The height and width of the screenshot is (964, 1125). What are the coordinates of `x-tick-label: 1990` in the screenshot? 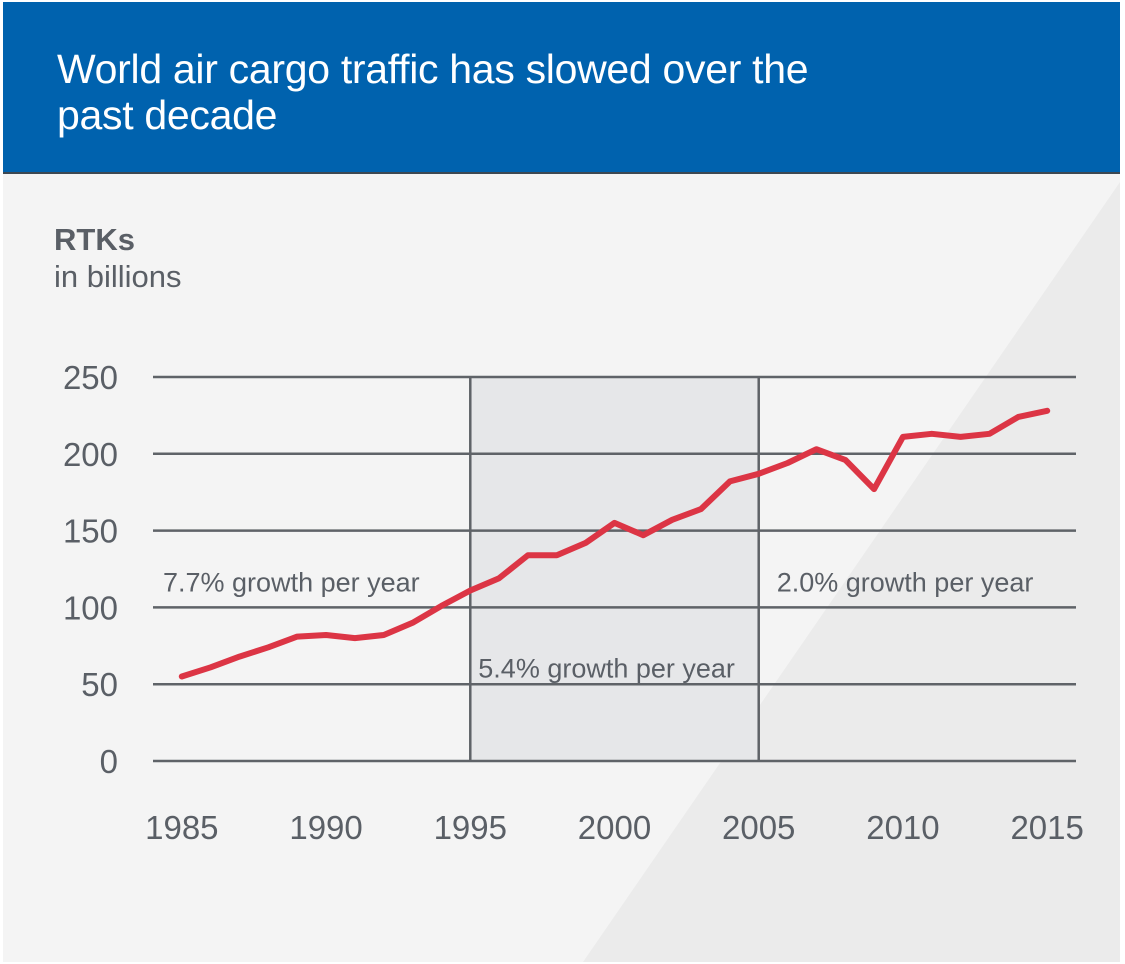 It's located at (325, 827).